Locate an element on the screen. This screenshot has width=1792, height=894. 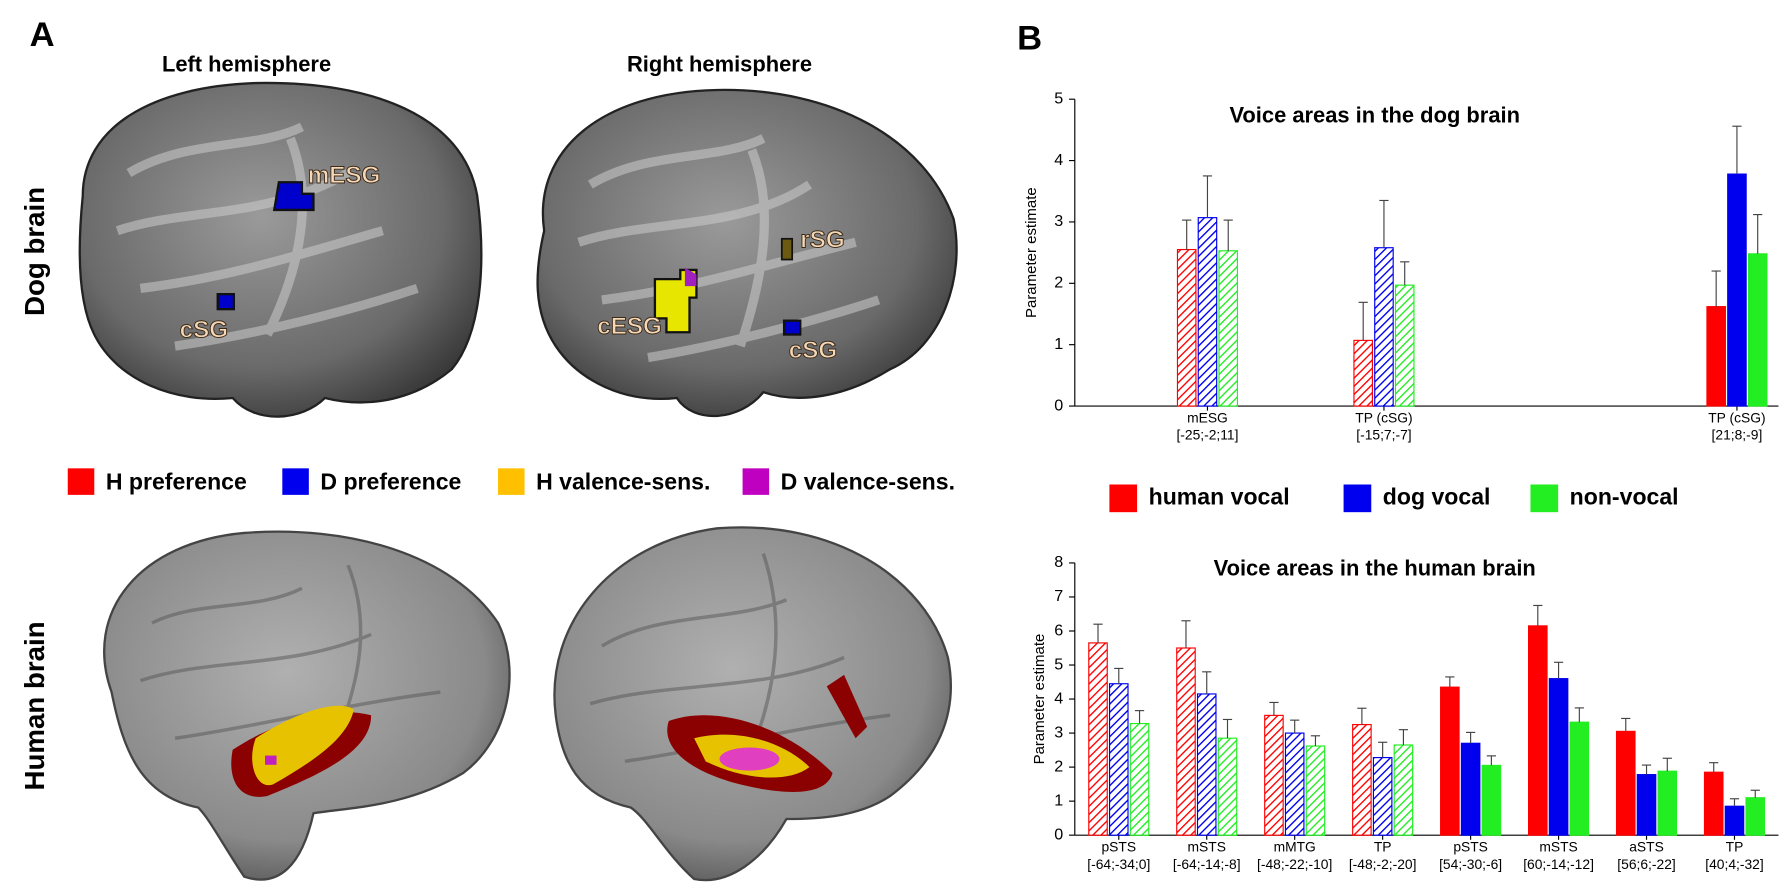
x-tick-label: aSTS is located at coordinates (1646, 847).